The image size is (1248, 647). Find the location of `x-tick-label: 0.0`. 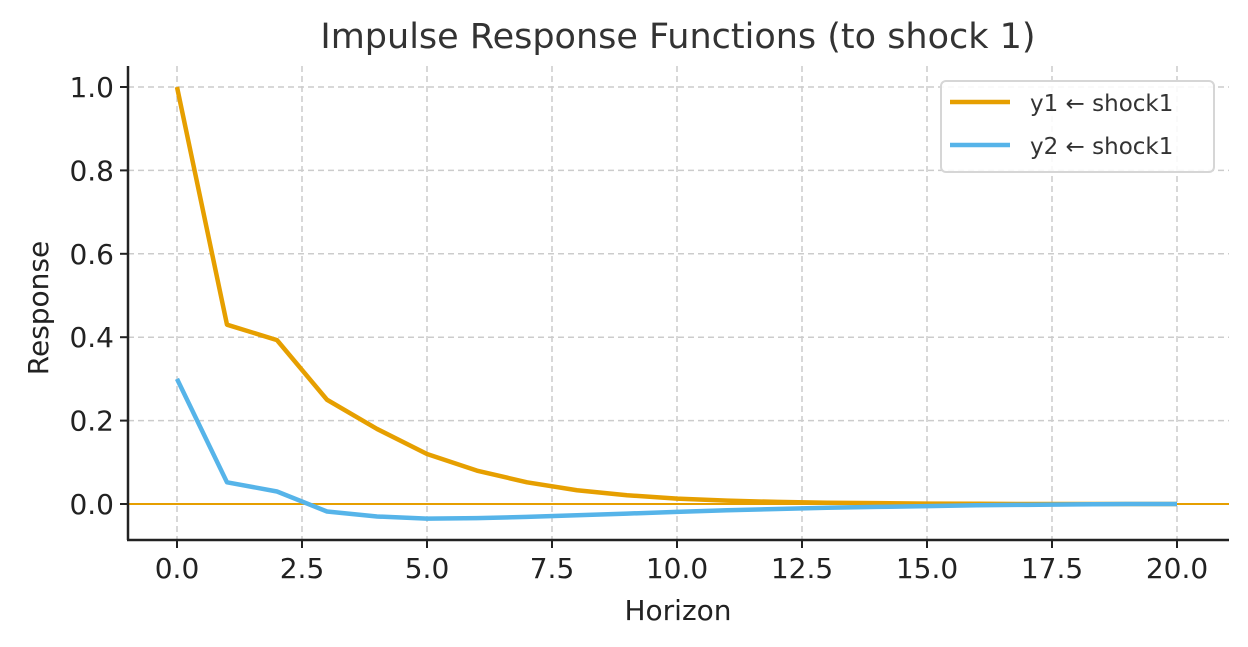

x-tick-label: 0.0 is located at coordinates (177, 568).